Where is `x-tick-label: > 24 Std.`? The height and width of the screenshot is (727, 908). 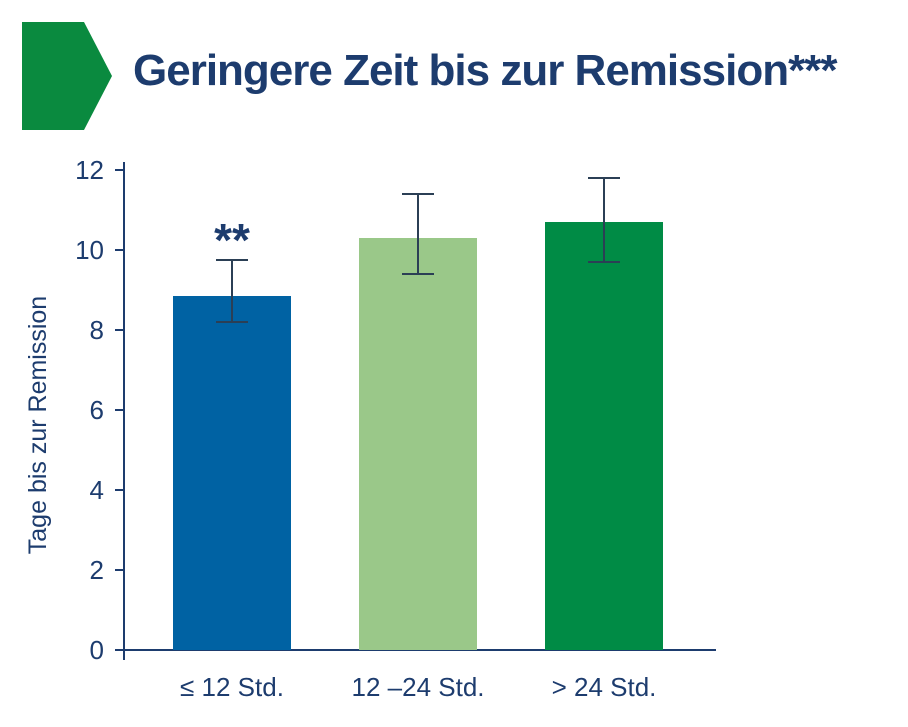 x-tick-label: > 24 Std. is located at coordinates (604, 687).